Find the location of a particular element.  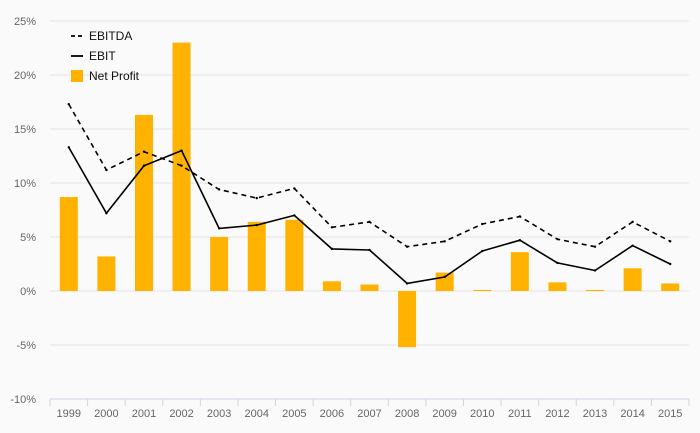

legend-label: EBITDA is located at coordinates (110, 36).